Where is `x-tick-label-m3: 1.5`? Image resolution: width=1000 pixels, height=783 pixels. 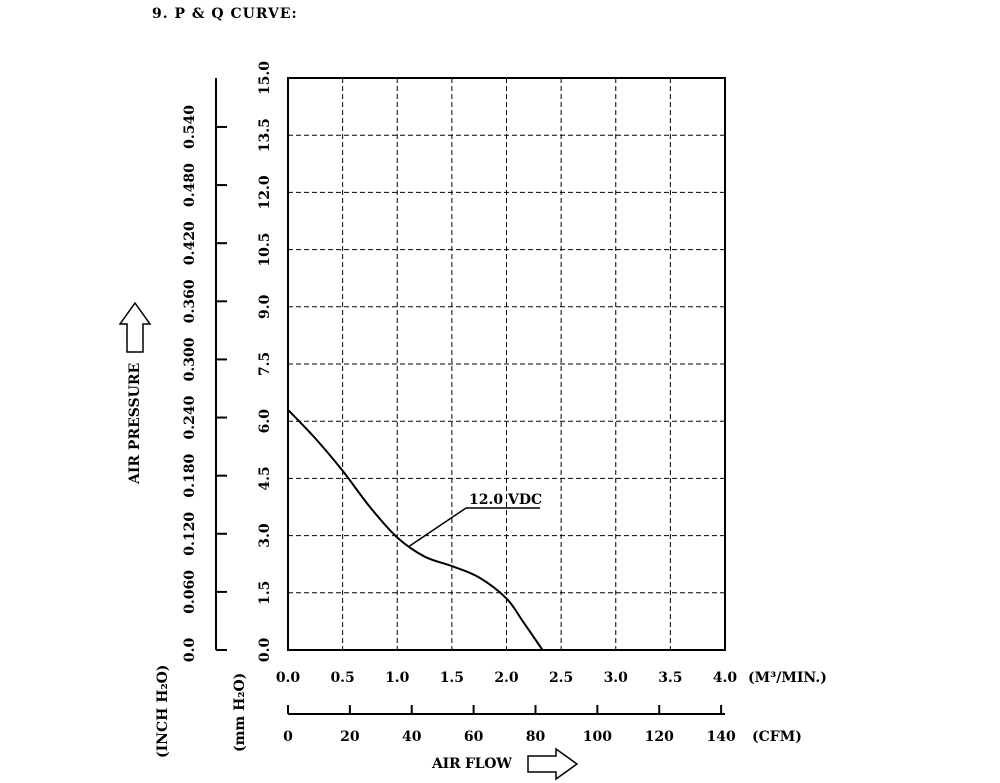
x-tick-label-m3: 1.5 is located at coordinates (452, 678).